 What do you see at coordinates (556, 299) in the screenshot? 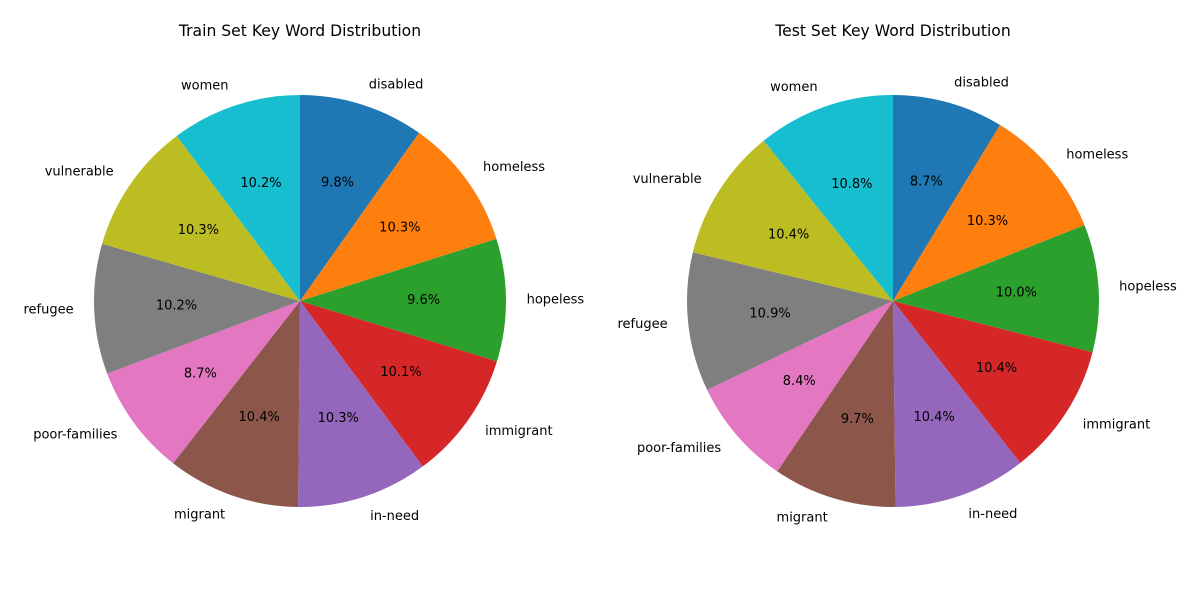
I see `train-label-hopeless: hopeless` at bounding box center [556, 299].